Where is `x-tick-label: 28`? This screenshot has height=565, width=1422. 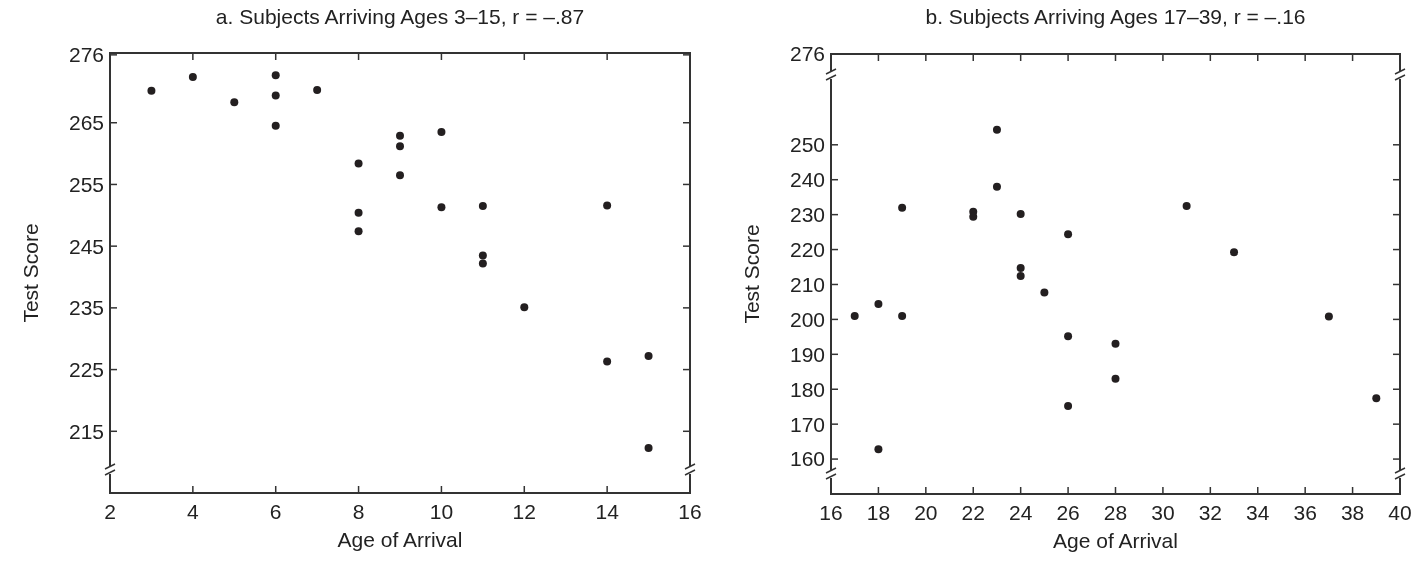 x-tick-label: 28 is located at coordinates (1115, 512).